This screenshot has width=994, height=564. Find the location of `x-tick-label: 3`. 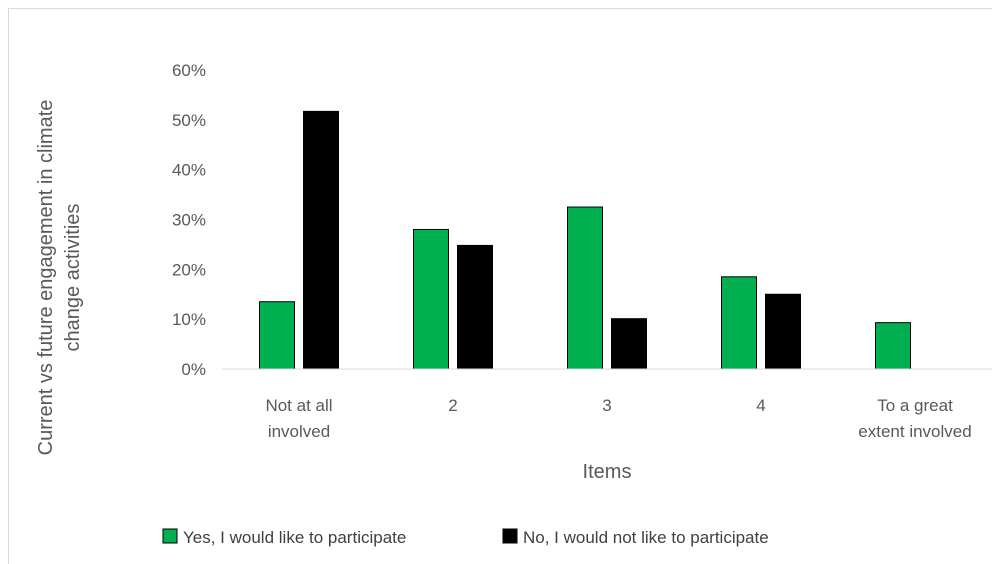

x-tick-label: 3 is located at coordinates (606, 405).